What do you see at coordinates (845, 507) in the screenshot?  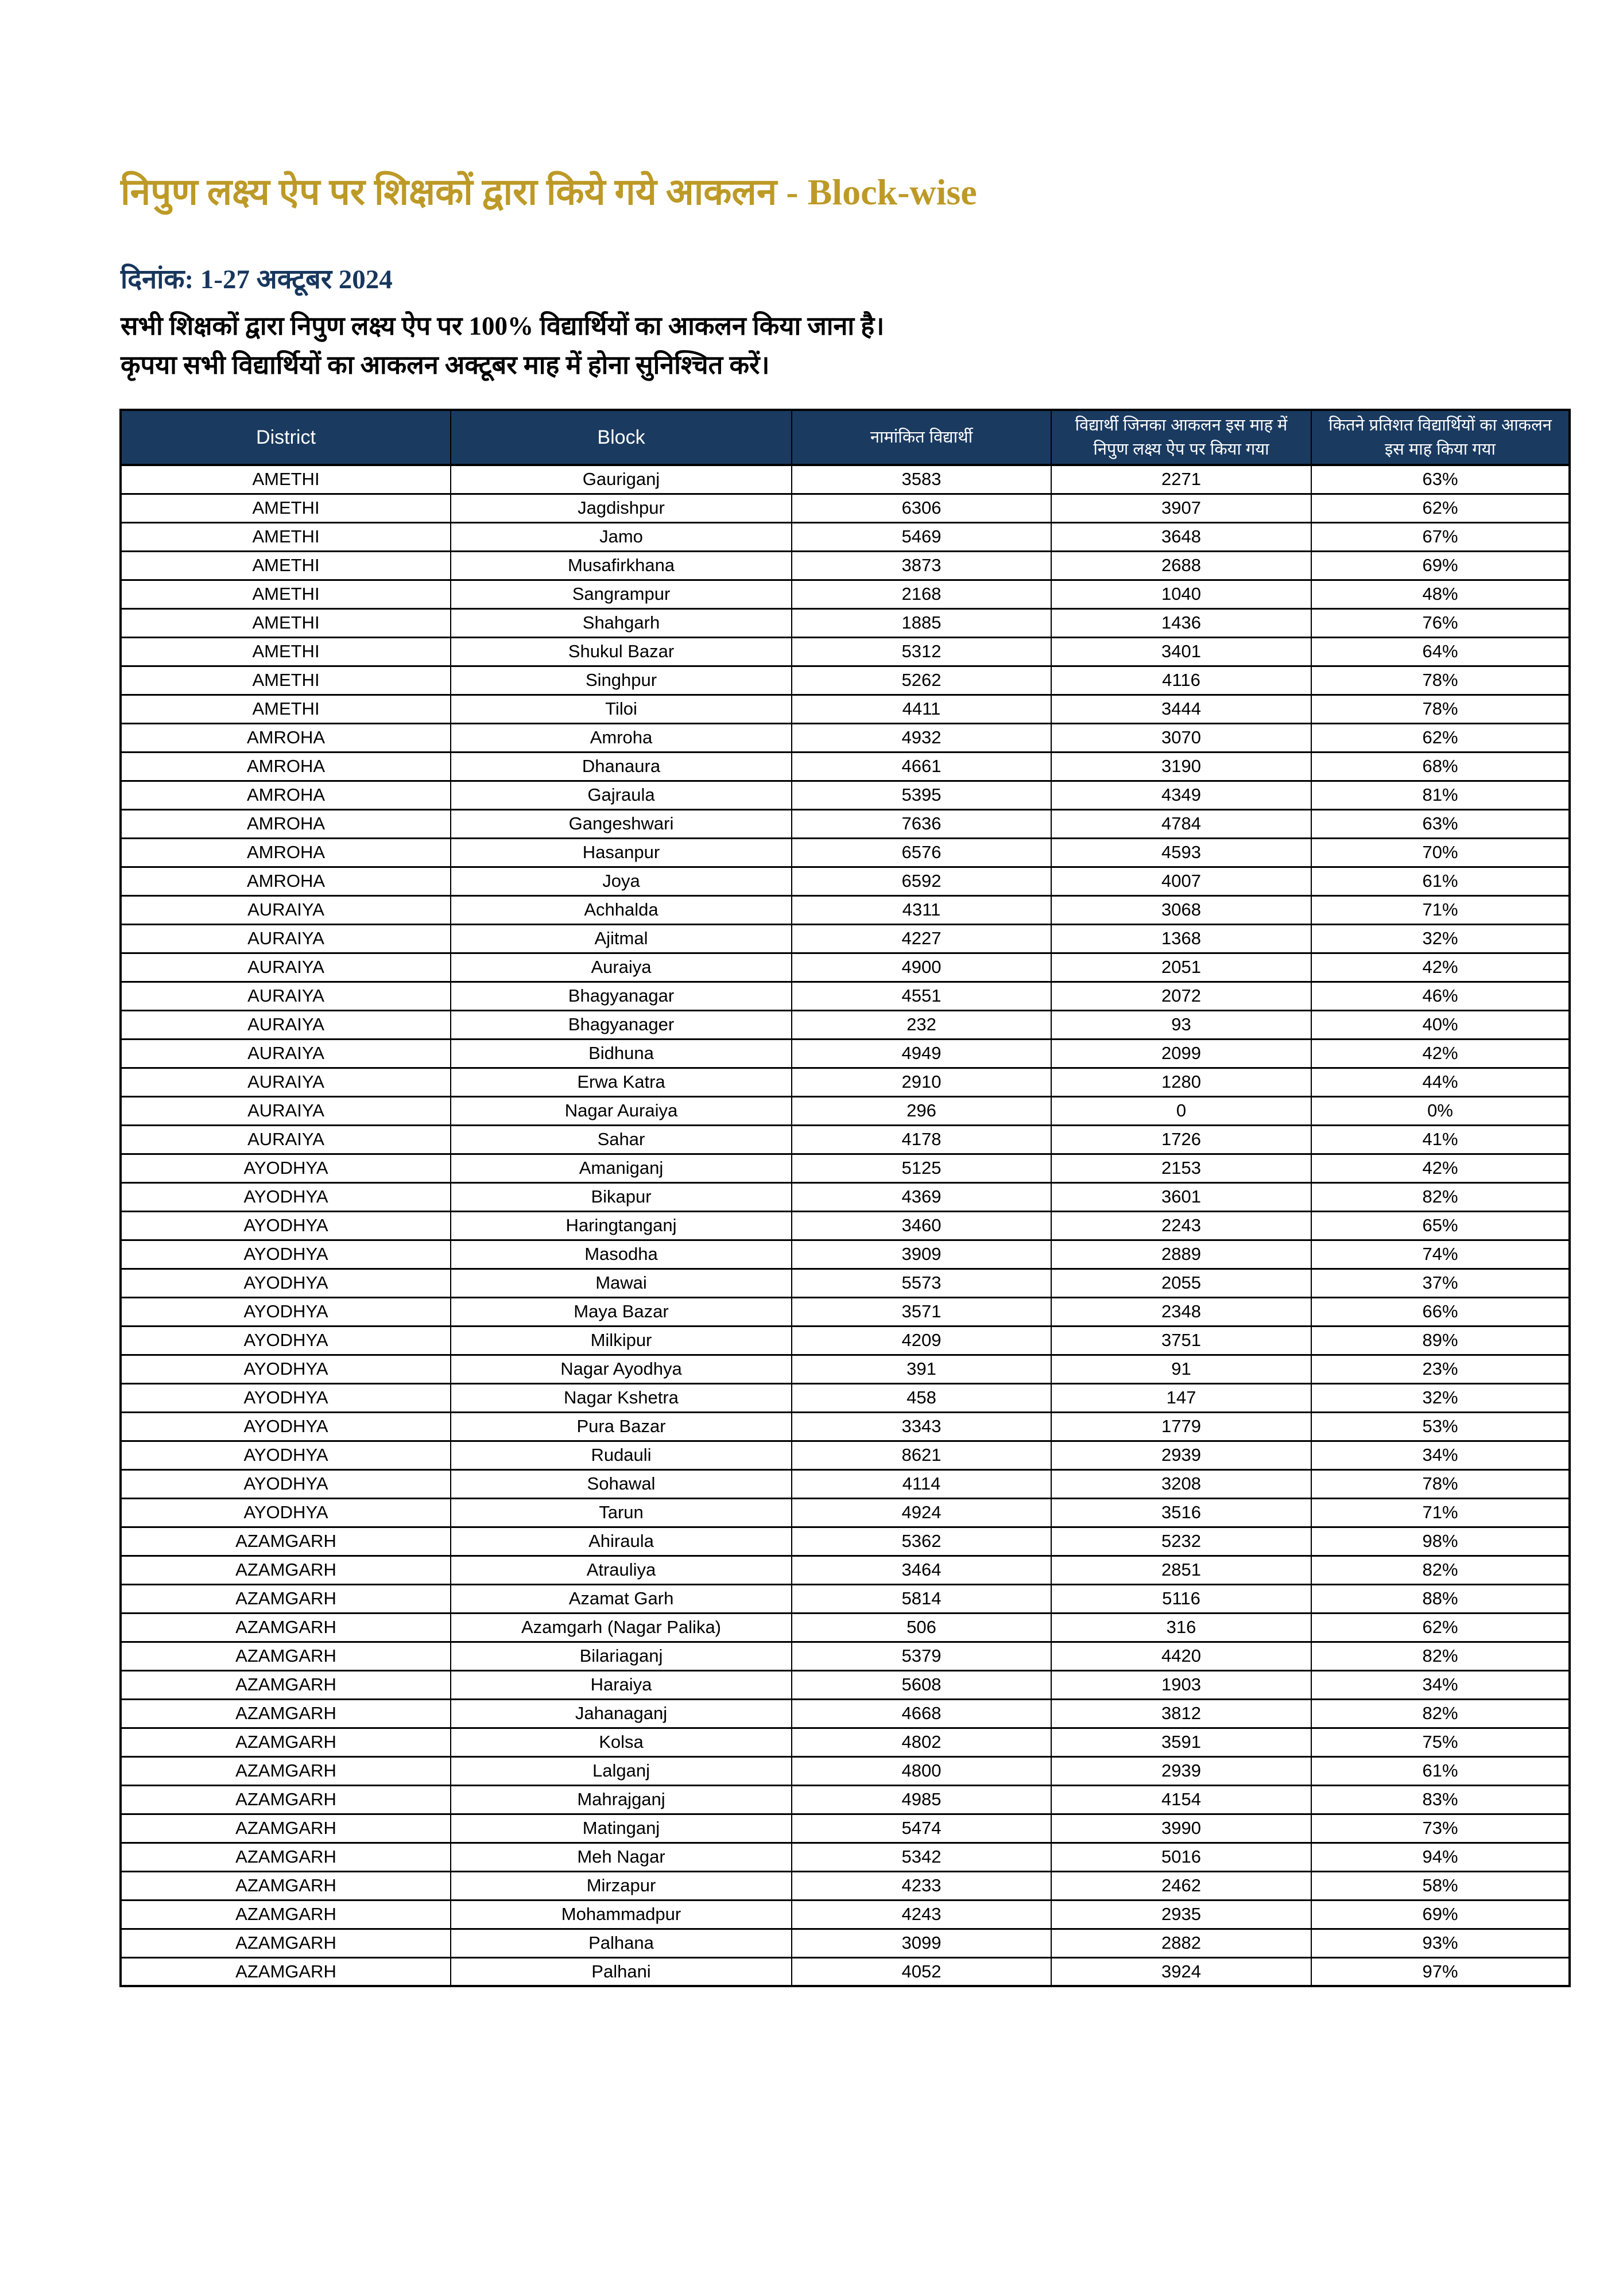 I see `table-row: AMETHI Jagdishpur 6306 3907 62%` at bounding box center [845, 507].